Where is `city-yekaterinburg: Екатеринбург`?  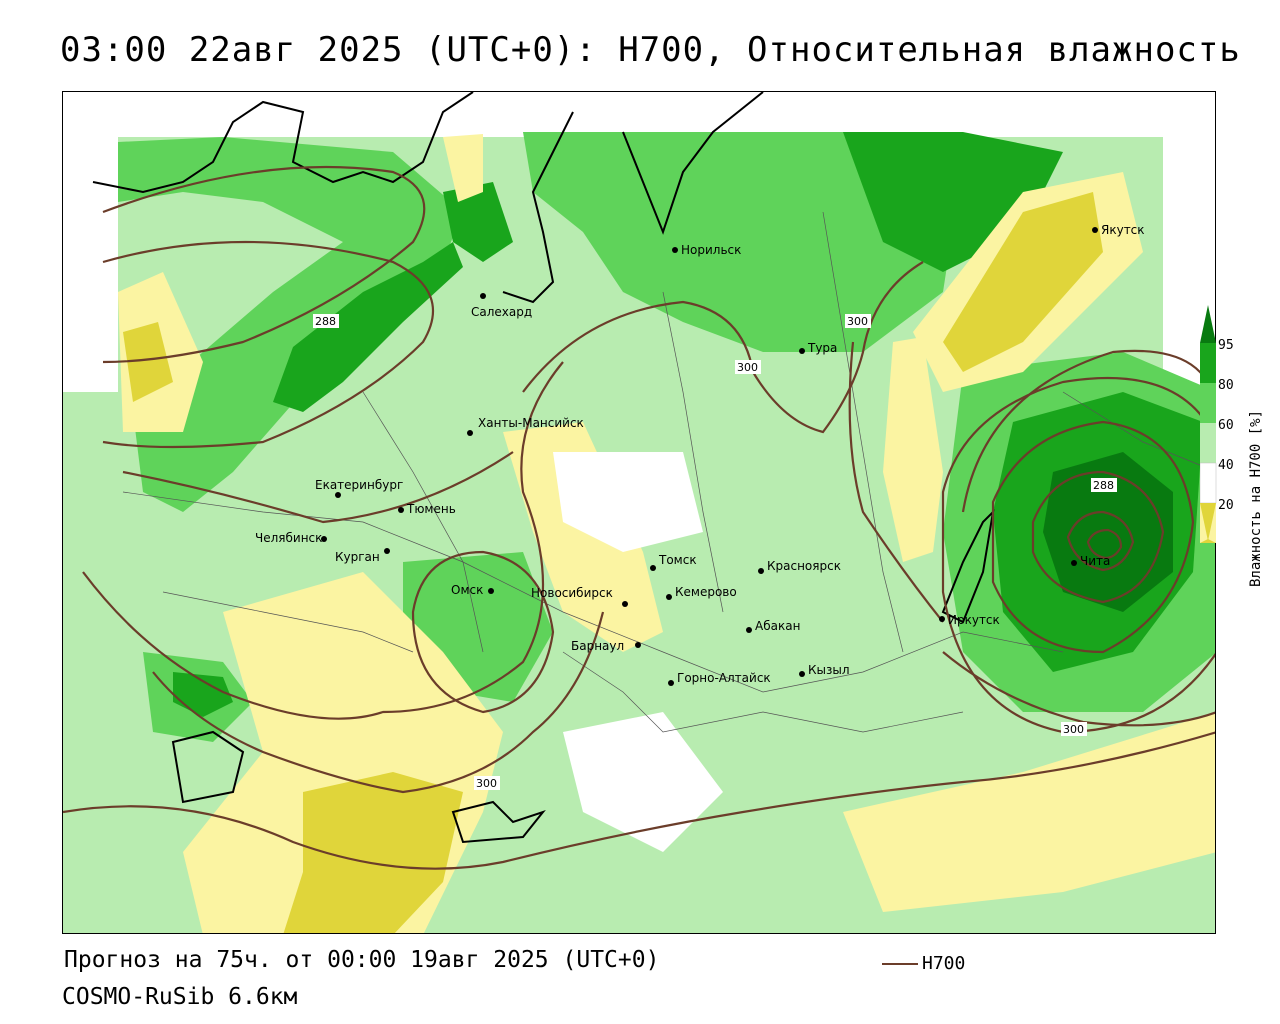
city-yekaterinburg: Екатеринбург is located at coordinates (359, 488).